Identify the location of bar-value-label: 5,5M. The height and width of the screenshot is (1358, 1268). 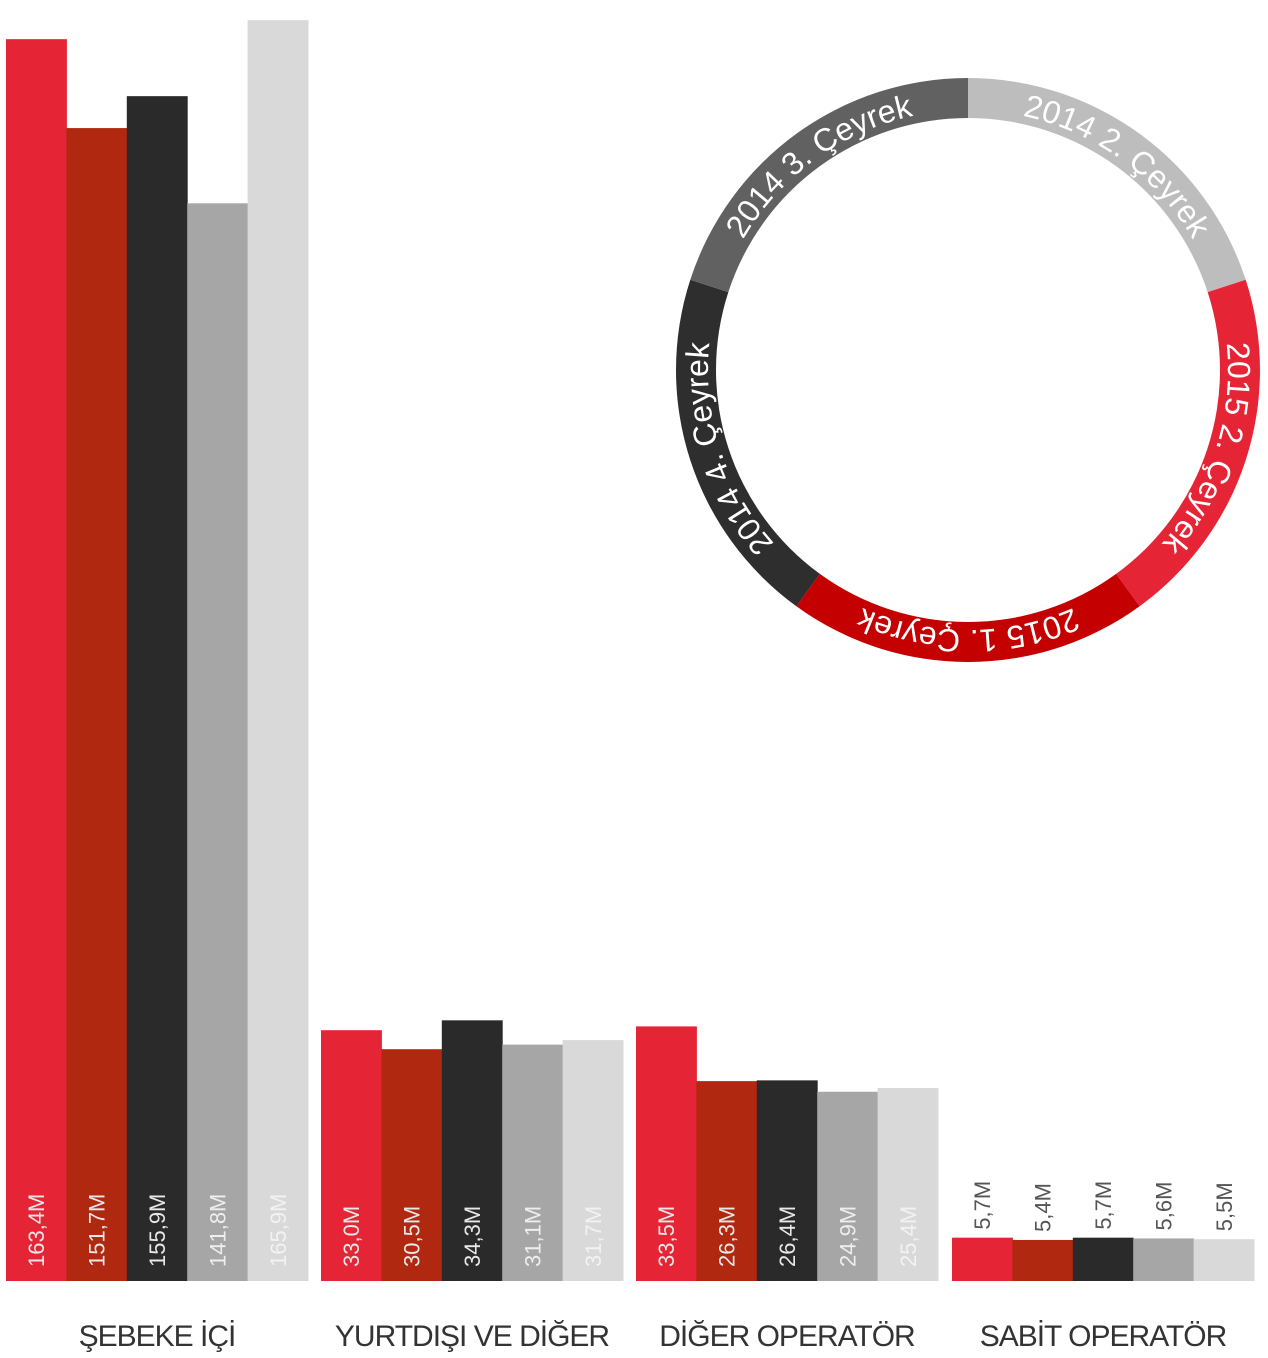
(1224, 1206).